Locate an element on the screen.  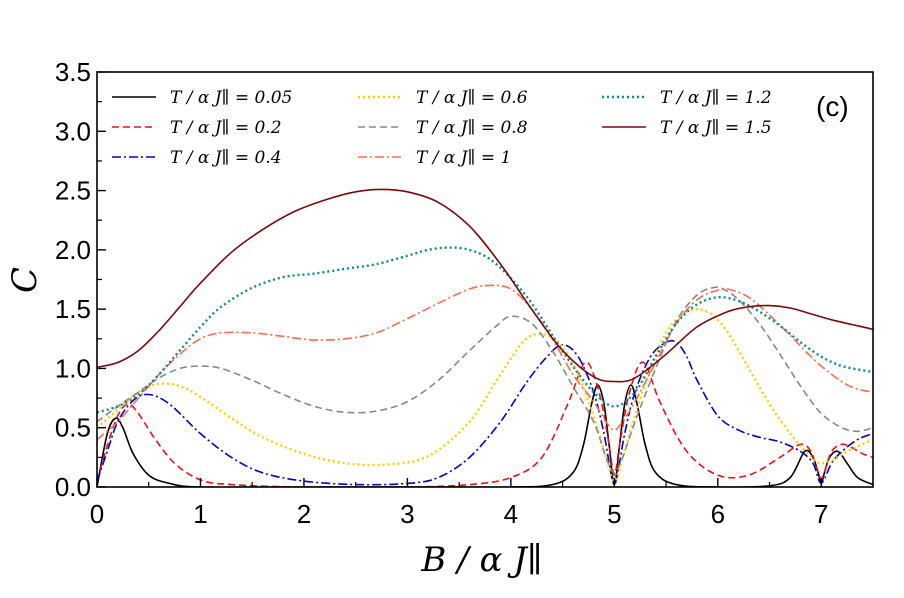
y-tick-label-1: 0.5 is located at coordinates (73, 428).